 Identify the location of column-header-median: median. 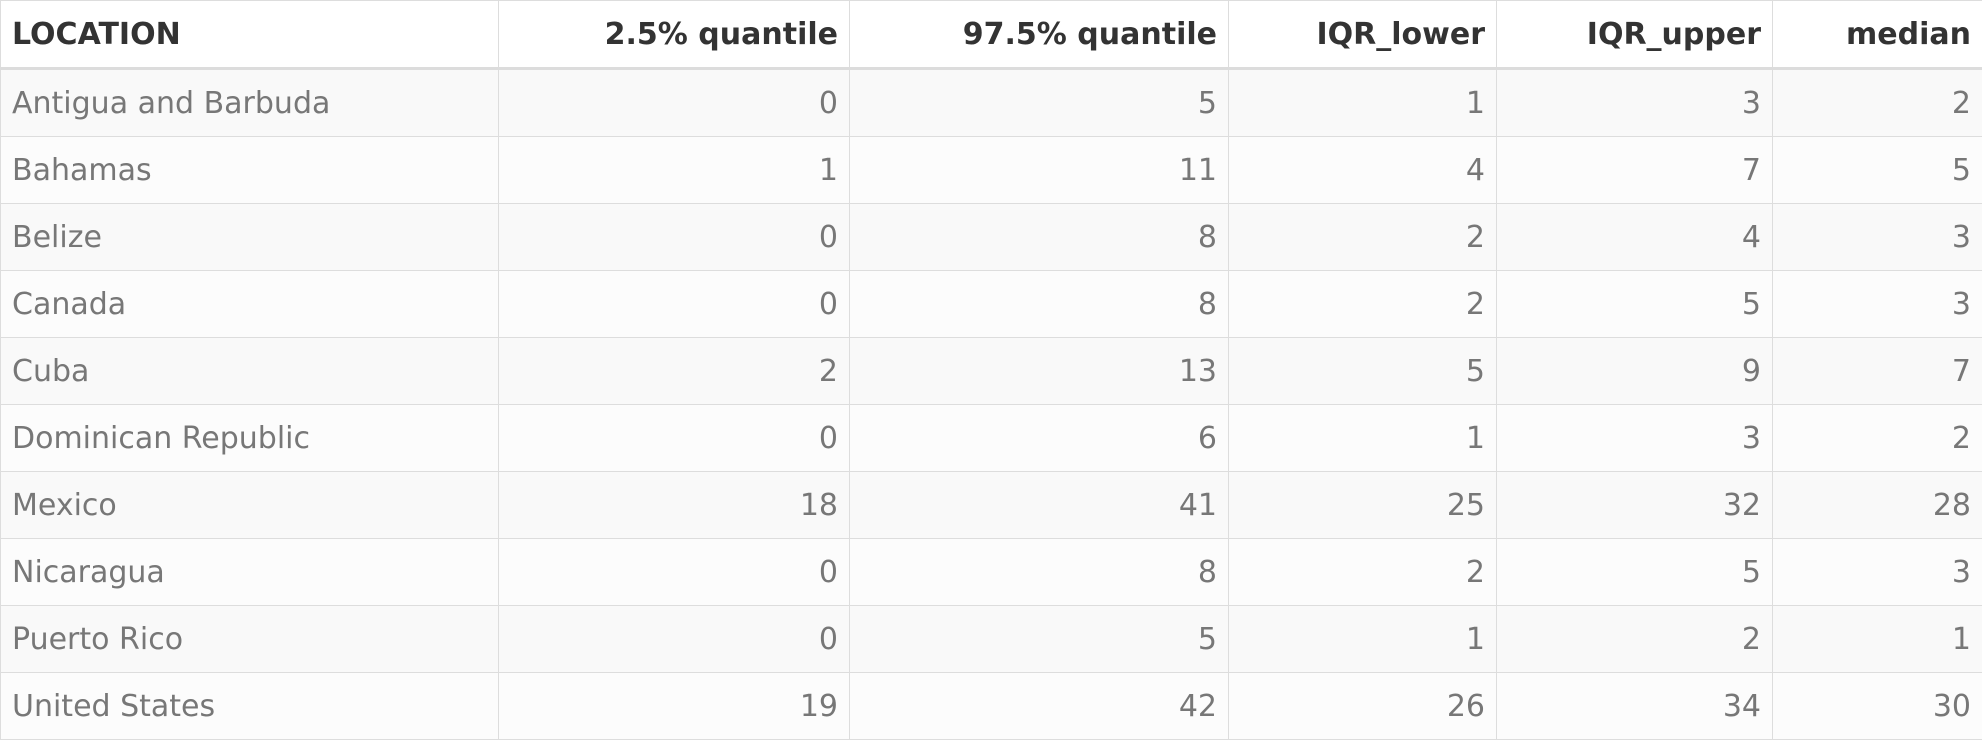
(1877, 35).